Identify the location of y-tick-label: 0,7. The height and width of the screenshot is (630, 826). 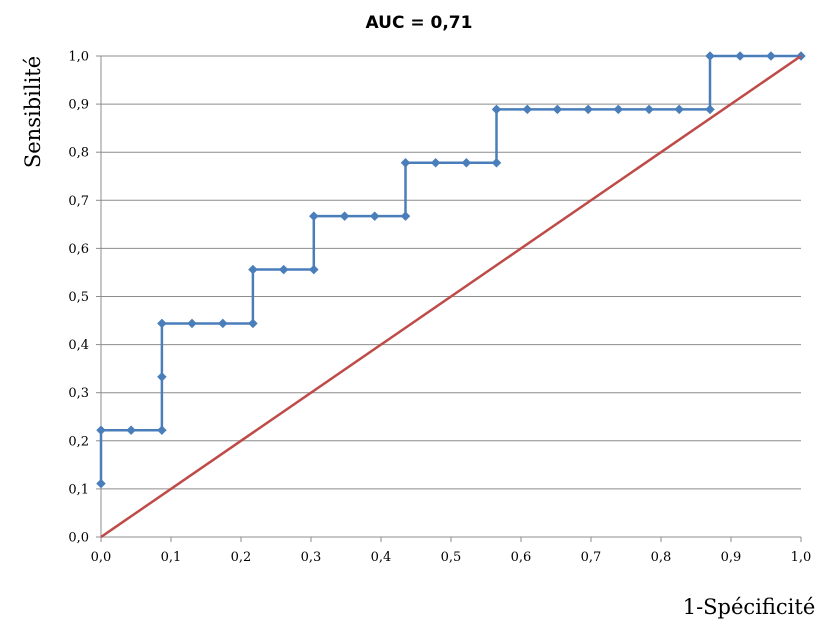
(78, 201).